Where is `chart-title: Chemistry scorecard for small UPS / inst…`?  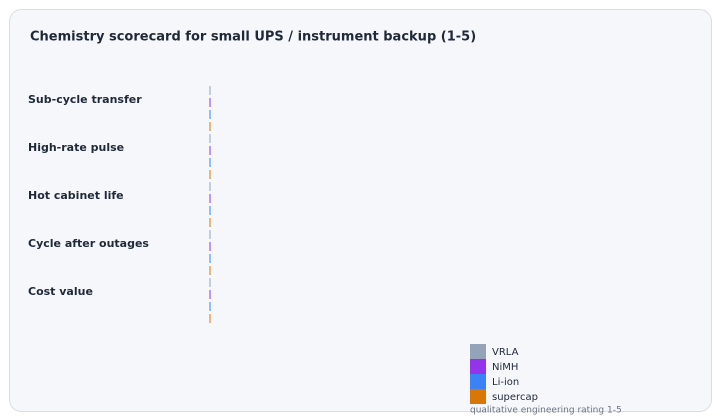
chart-title: Chemistry scorecard for small UPS / inst… is located at coordinates (253, 37).